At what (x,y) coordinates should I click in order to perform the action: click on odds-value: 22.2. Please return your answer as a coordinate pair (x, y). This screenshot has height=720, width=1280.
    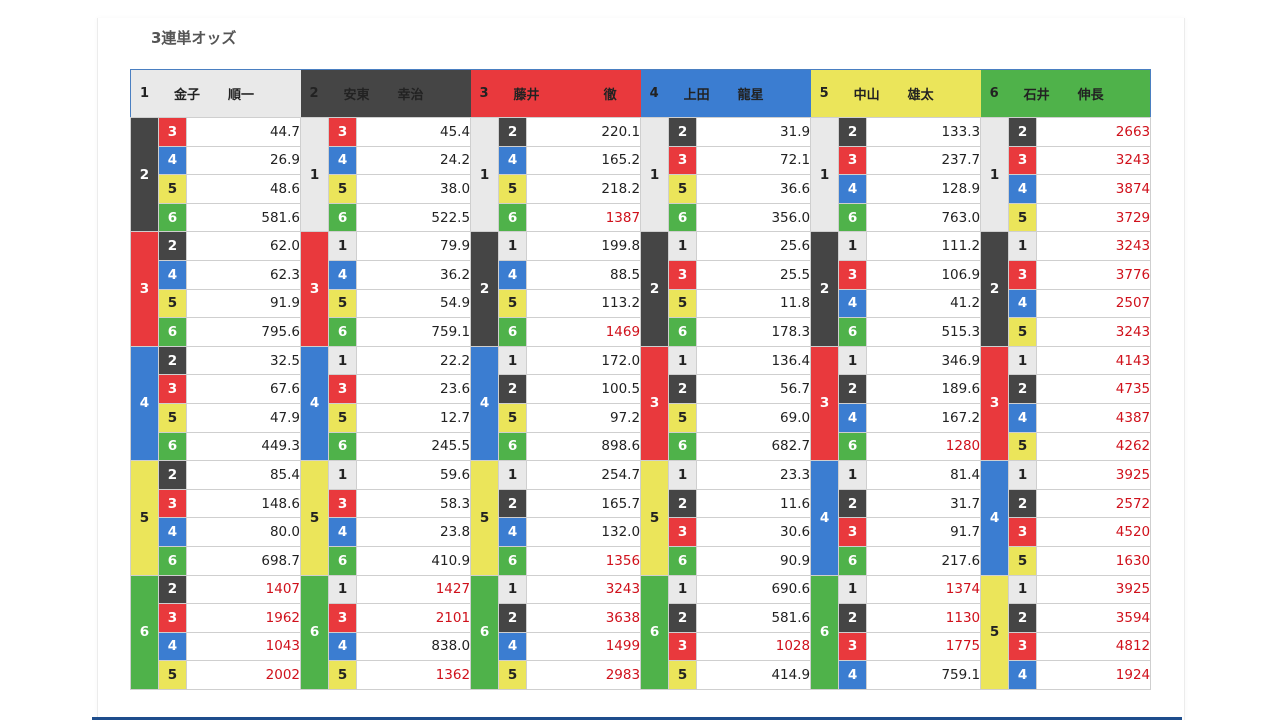
    Looking at the image, I should click on (414, 360).